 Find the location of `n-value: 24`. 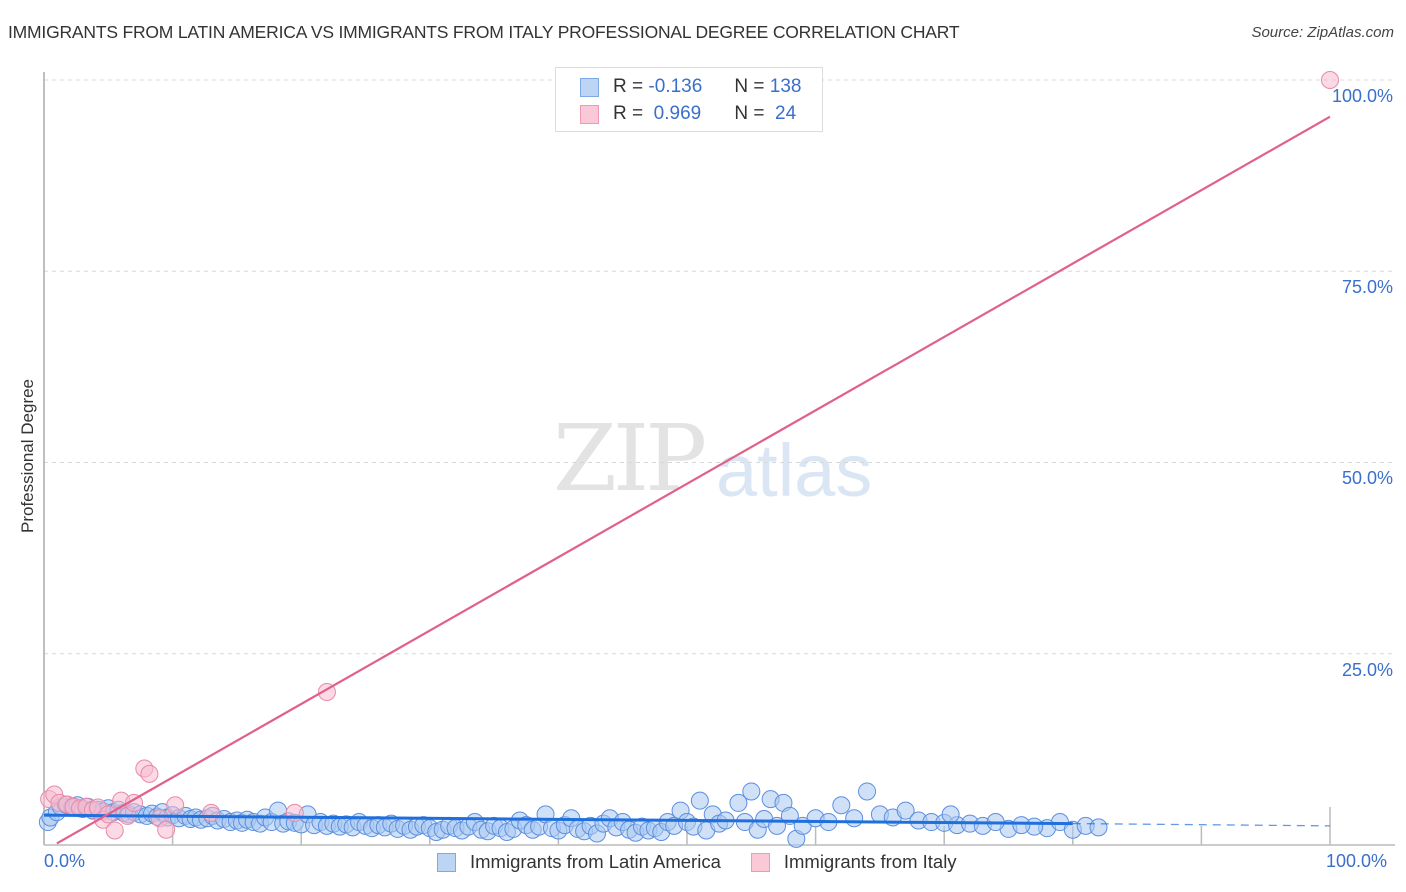

n-value: 24 is located at coordinates (783, 113).